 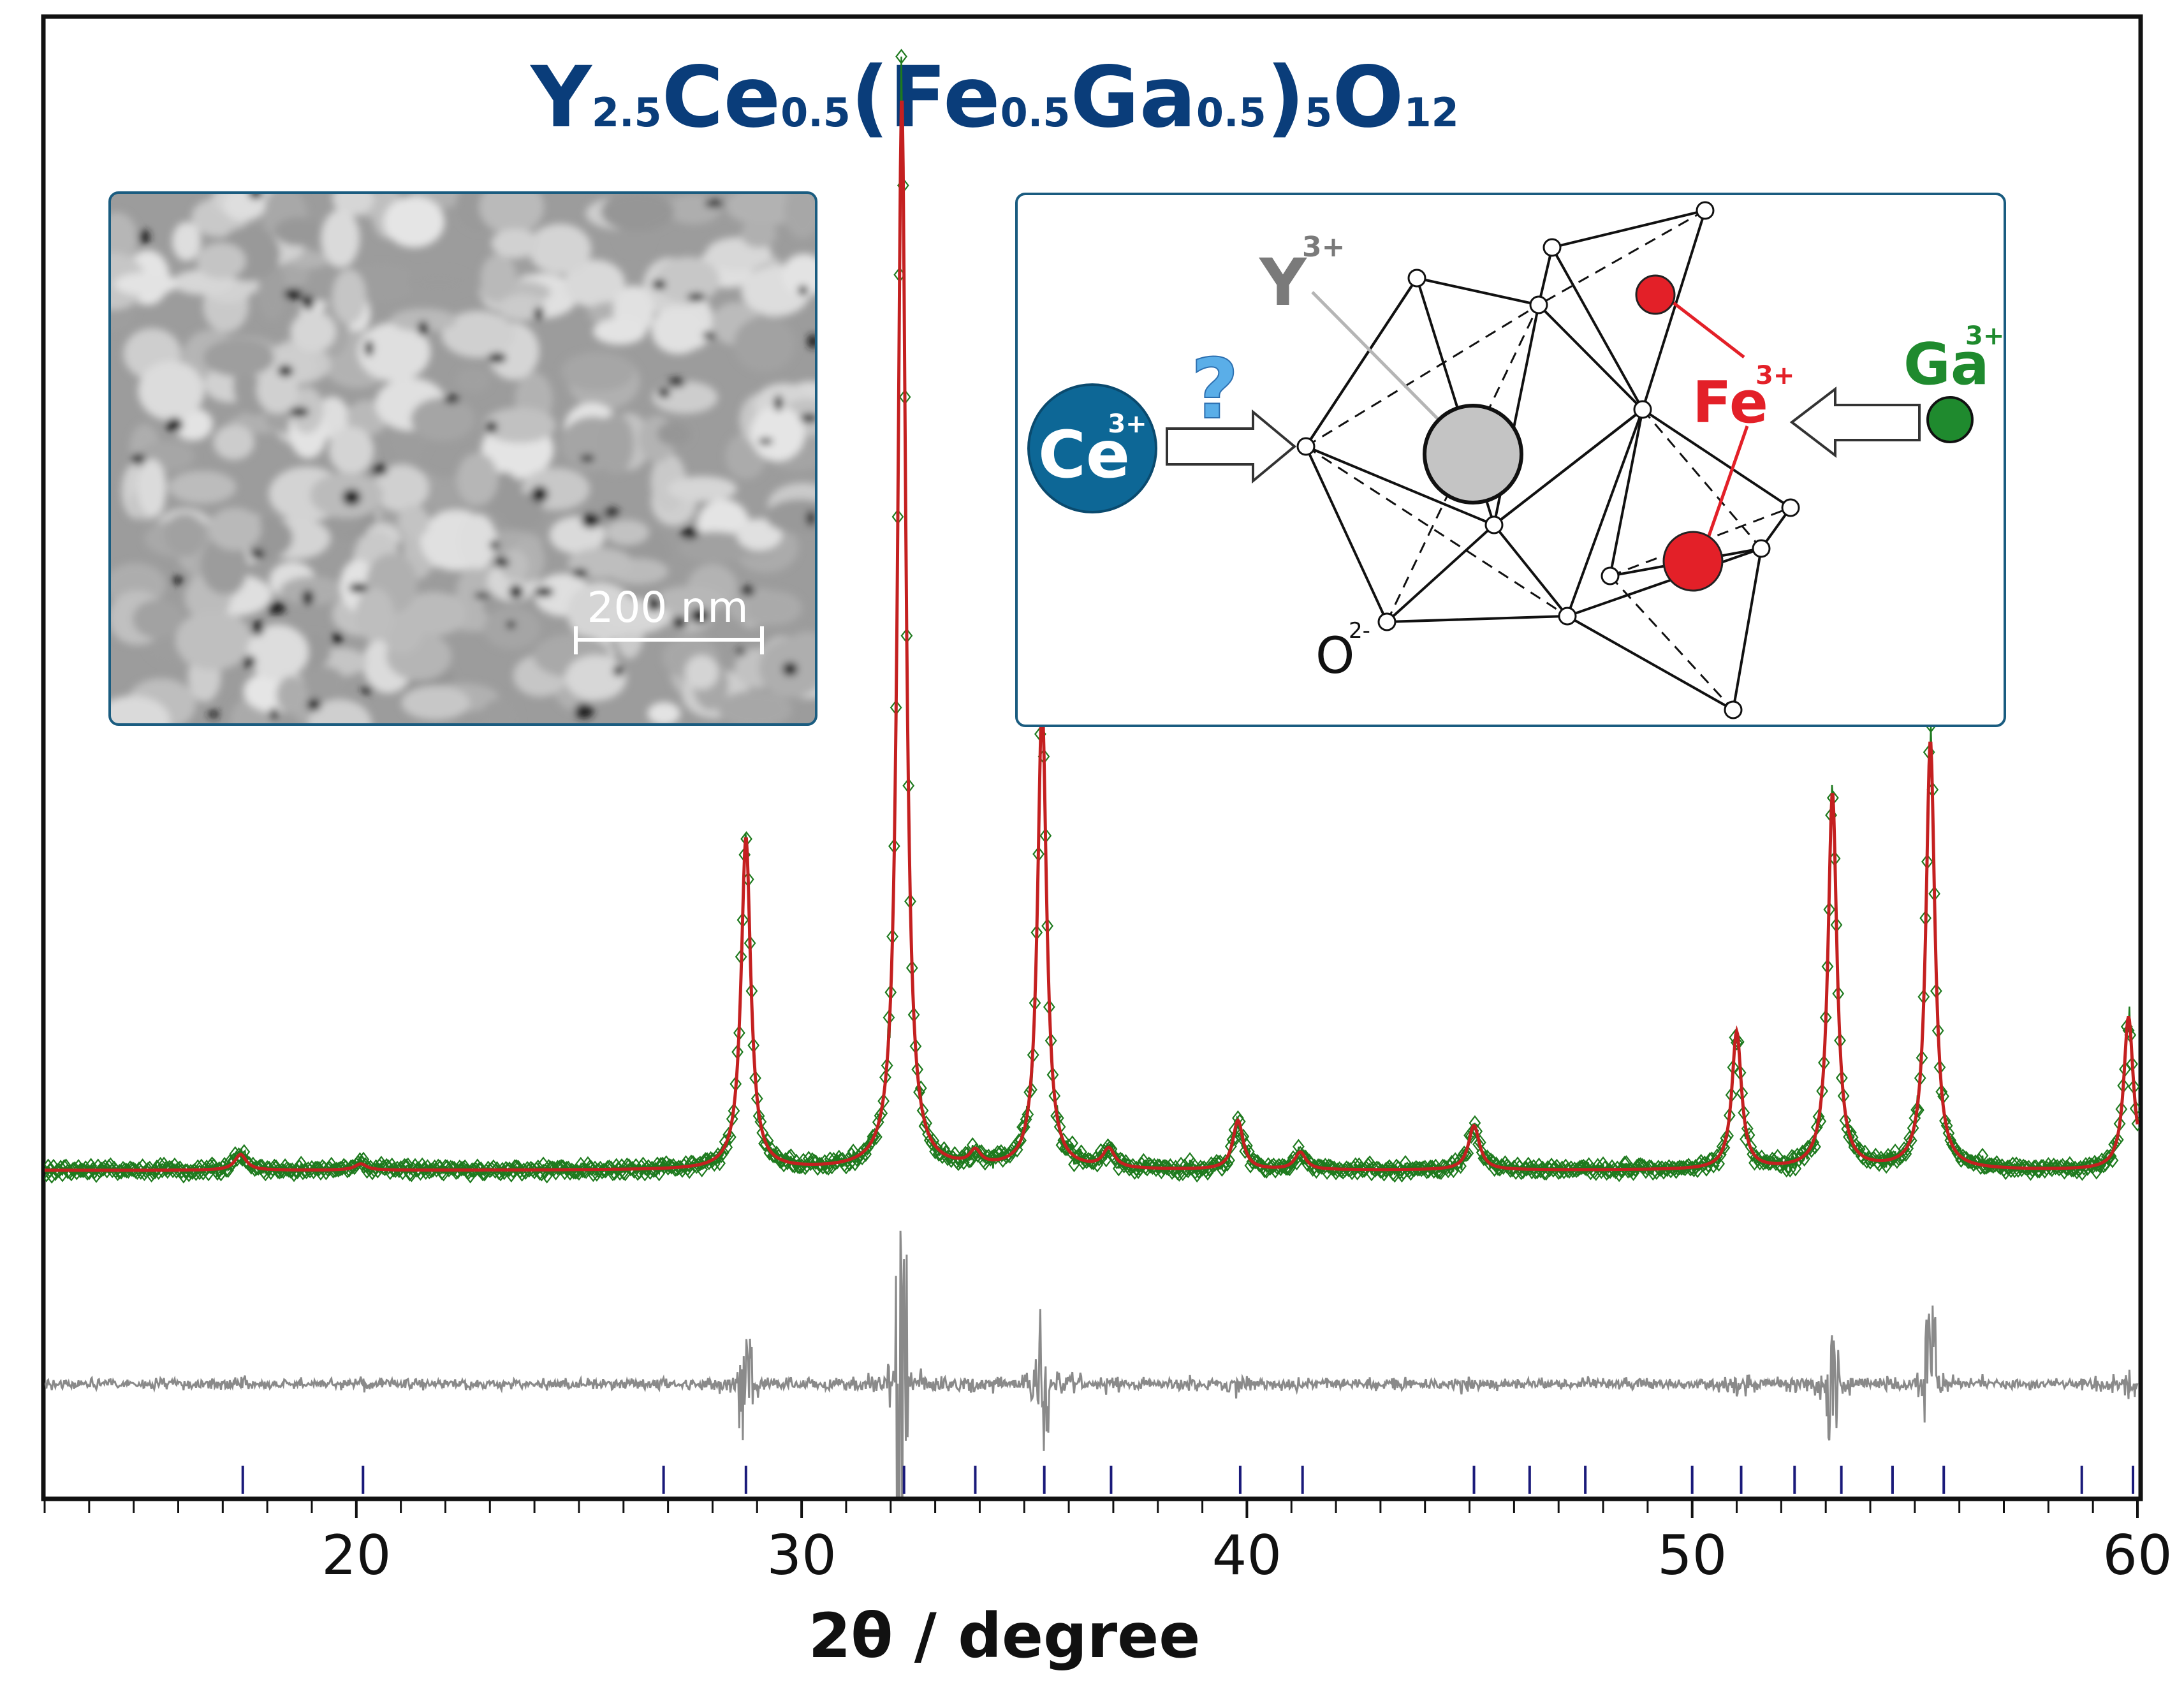 What do you see at coordinates (2137, 1556) in the screenshot?
I see `x-tick-label: 60` at bounding box center [2137, 1556].